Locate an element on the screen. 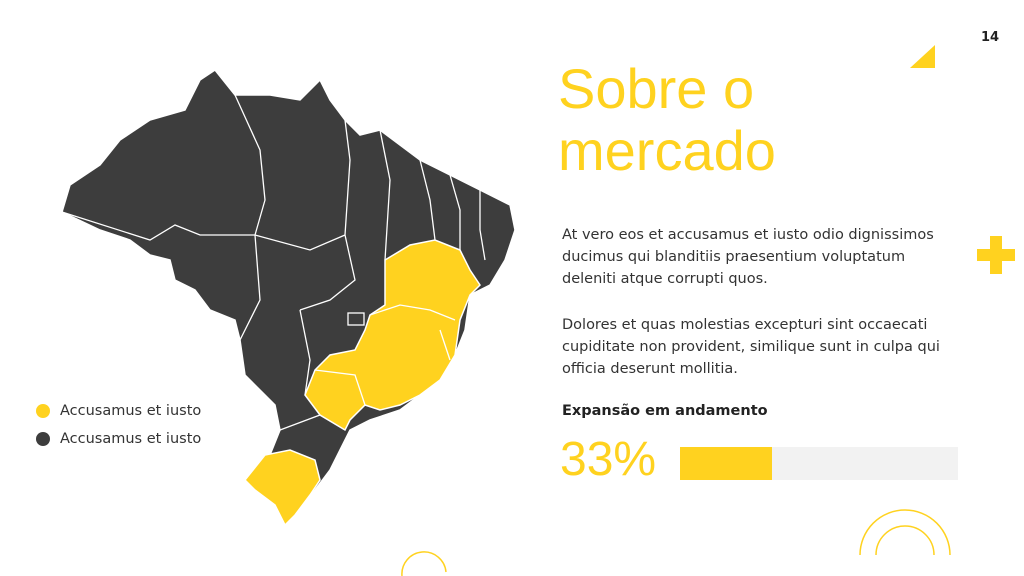 The height and width of the screenshot is (576, 1024). progress-fill is located at coordinates (726, 463).